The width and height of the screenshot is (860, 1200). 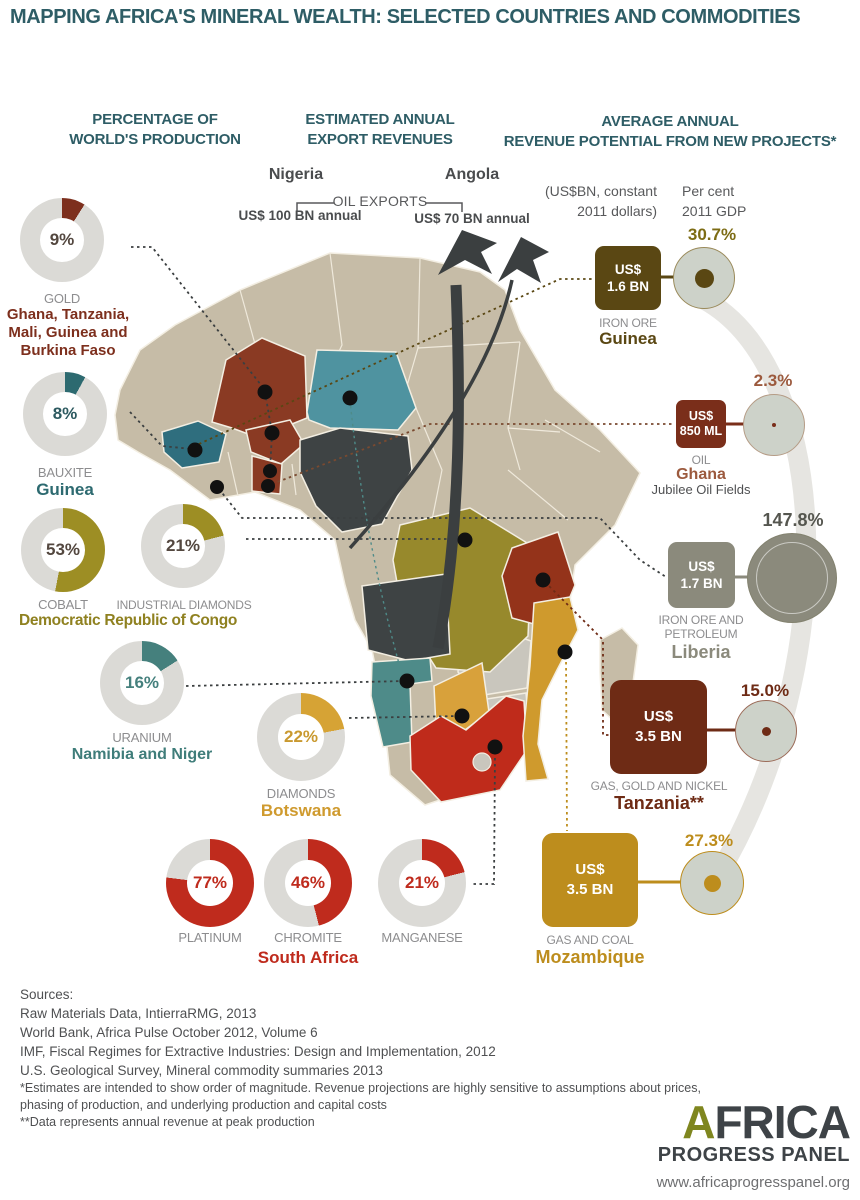 I want to click on gdp-dot-tanzania, so click(x=766, y=731).